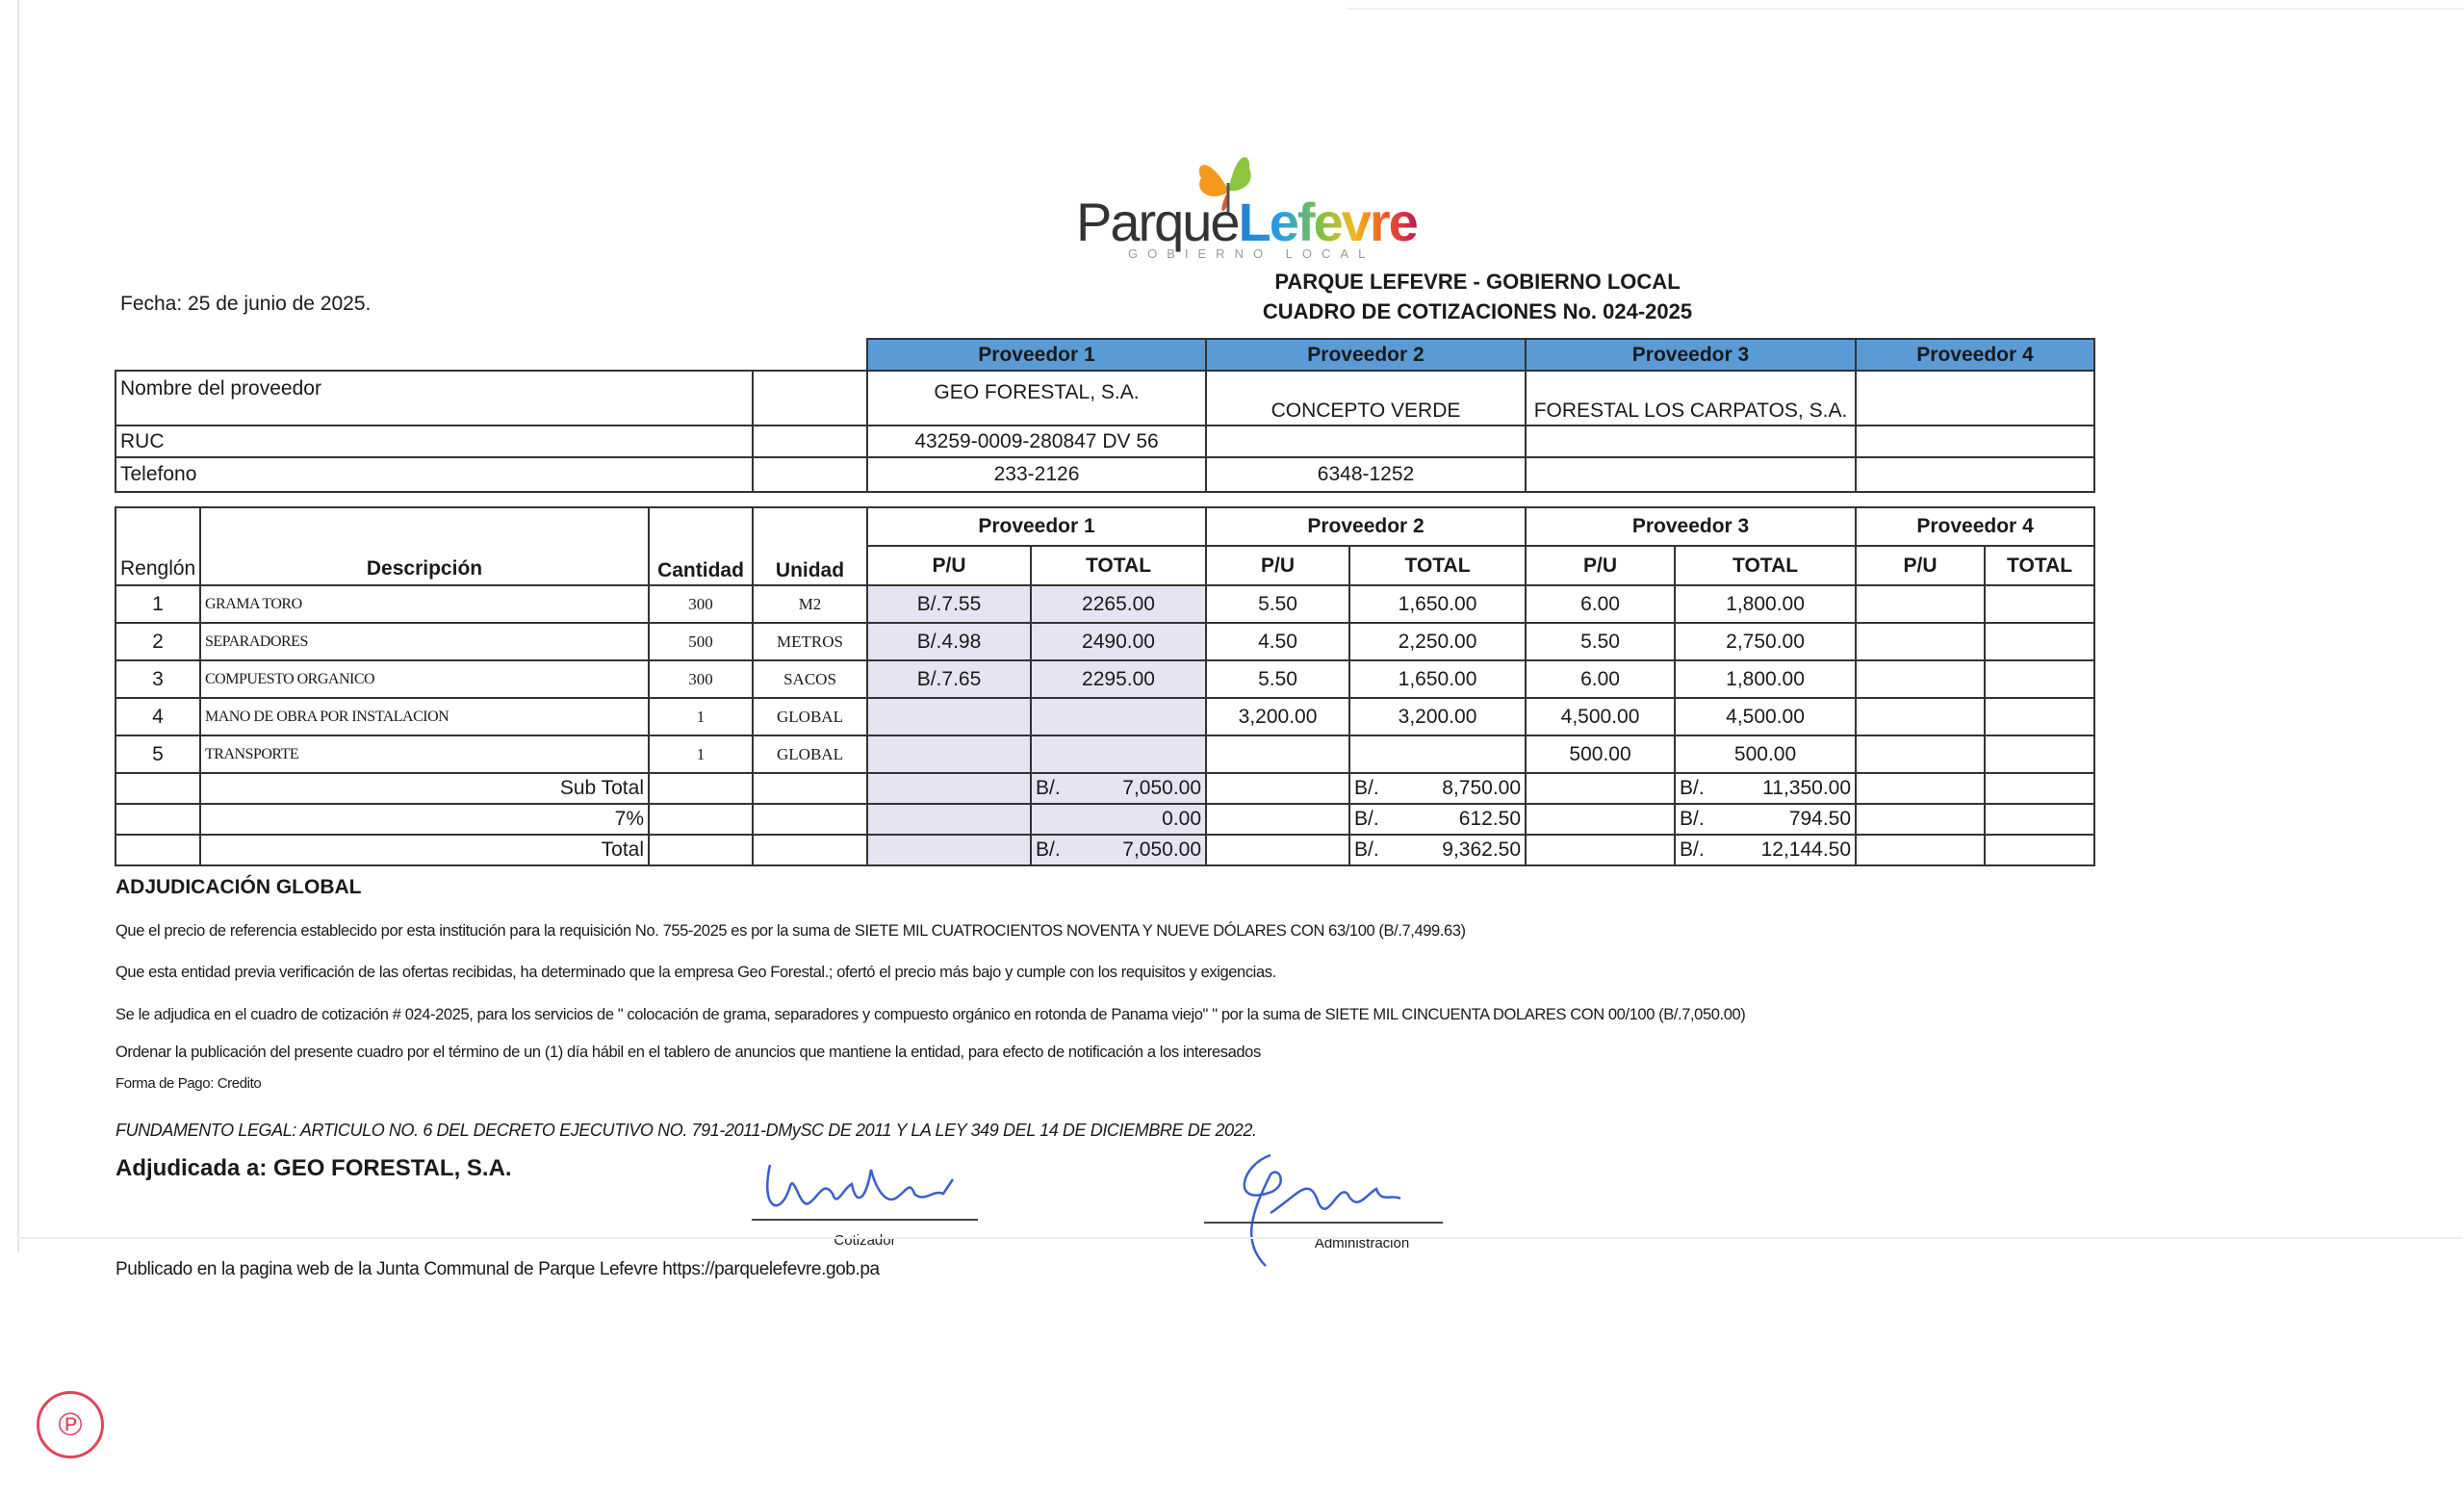 This screenshot has width=2464, height=1496. I want to click on cell-p2-pu: 4.50, so click(1278, 641).